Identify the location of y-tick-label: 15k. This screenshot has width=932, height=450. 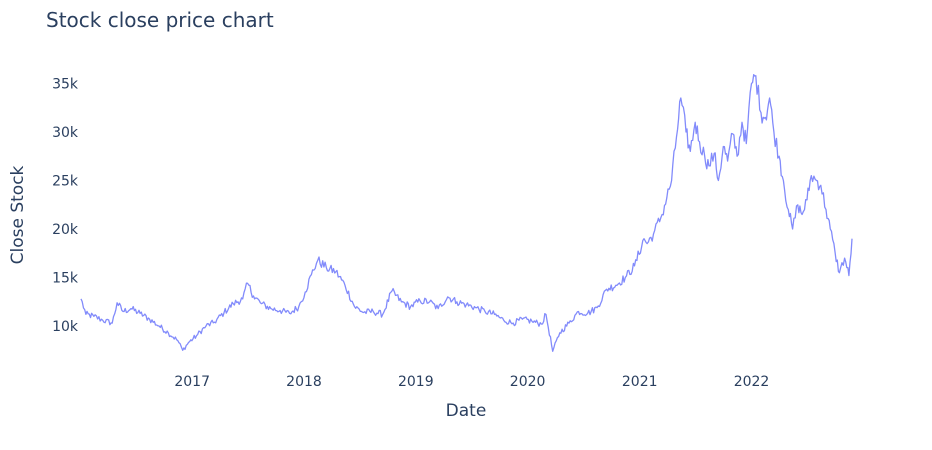
(65, 279).